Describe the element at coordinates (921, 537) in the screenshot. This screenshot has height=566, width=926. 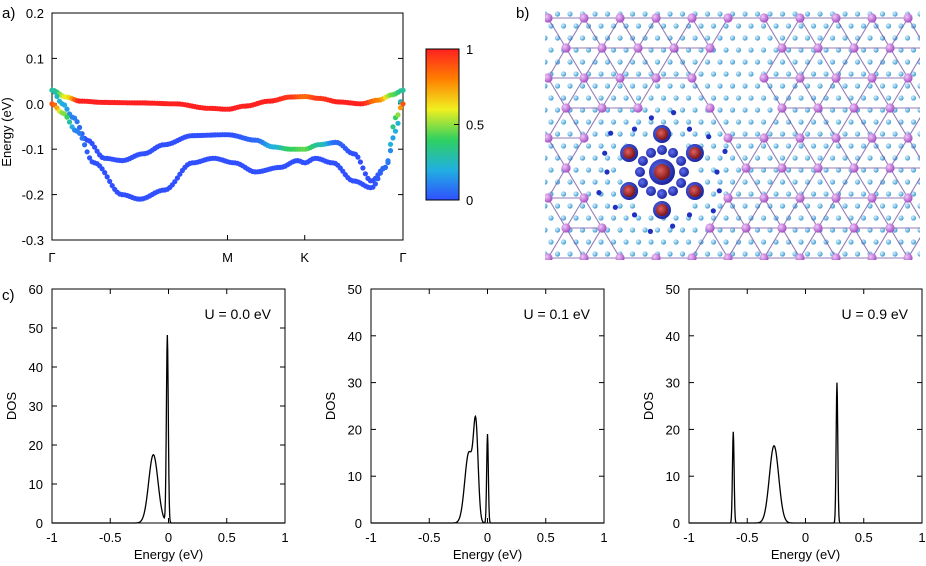
I see `dos-xtick-label: 1` at that location.